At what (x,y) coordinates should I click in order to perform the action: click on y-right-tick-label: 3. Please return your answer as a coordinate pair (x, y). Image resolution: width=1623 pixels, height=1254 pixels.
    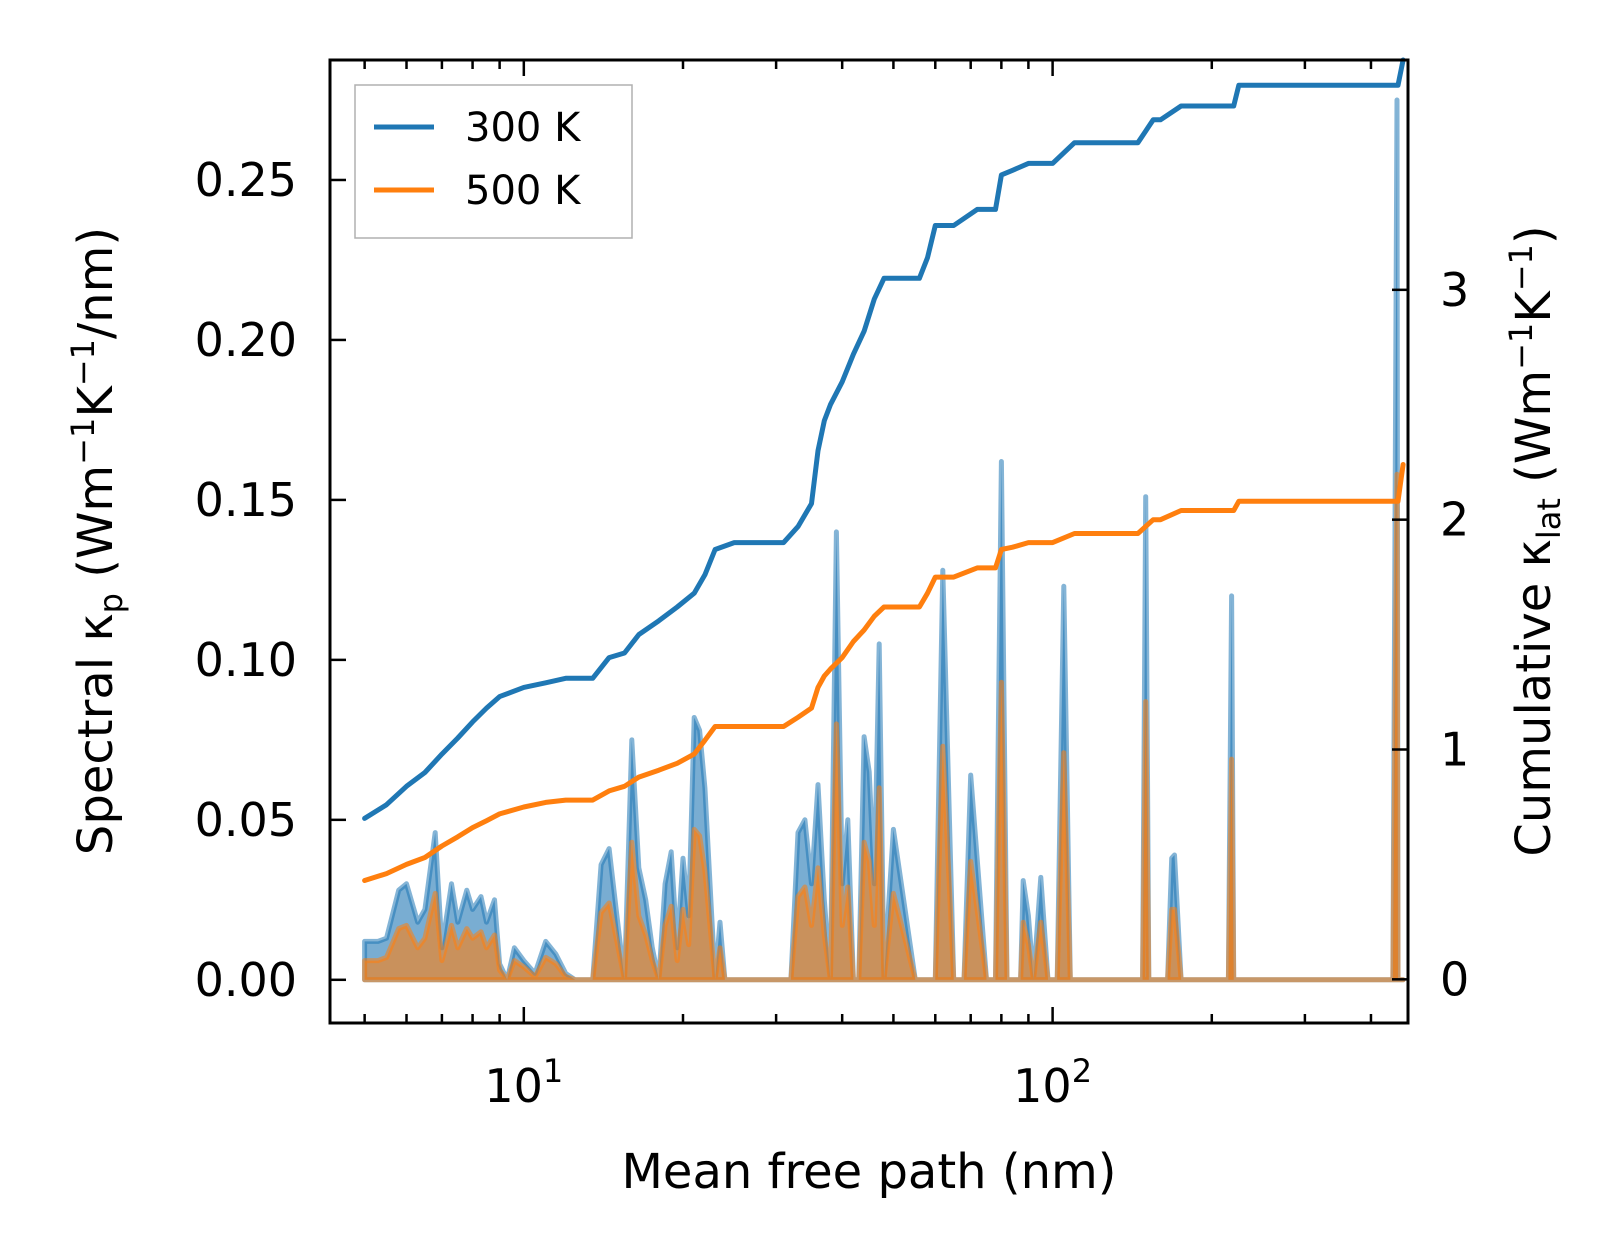
    Looking at the image, I should click on (1454, 290).